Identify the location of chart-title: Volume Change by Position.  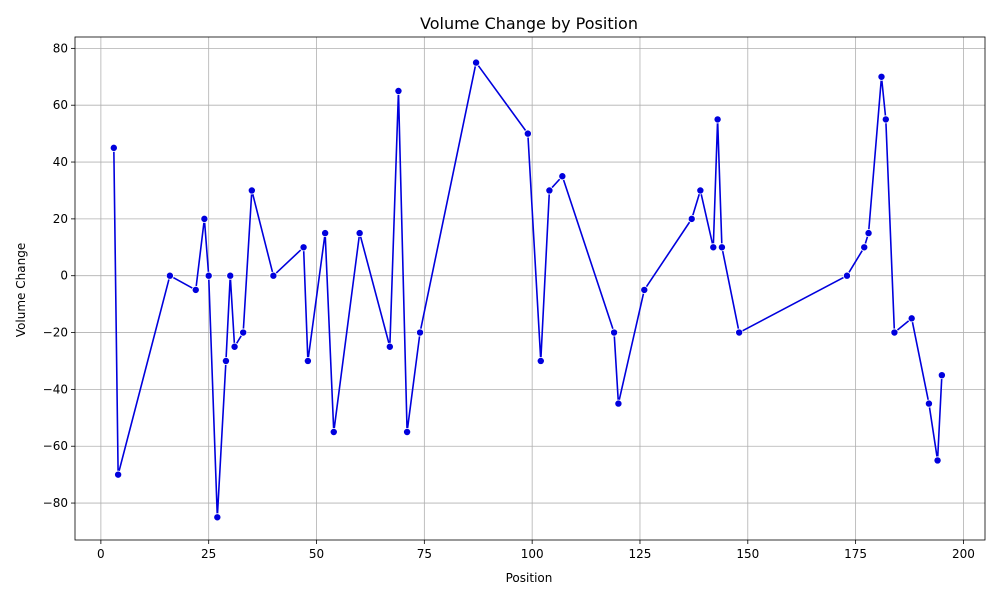
(529, 23).